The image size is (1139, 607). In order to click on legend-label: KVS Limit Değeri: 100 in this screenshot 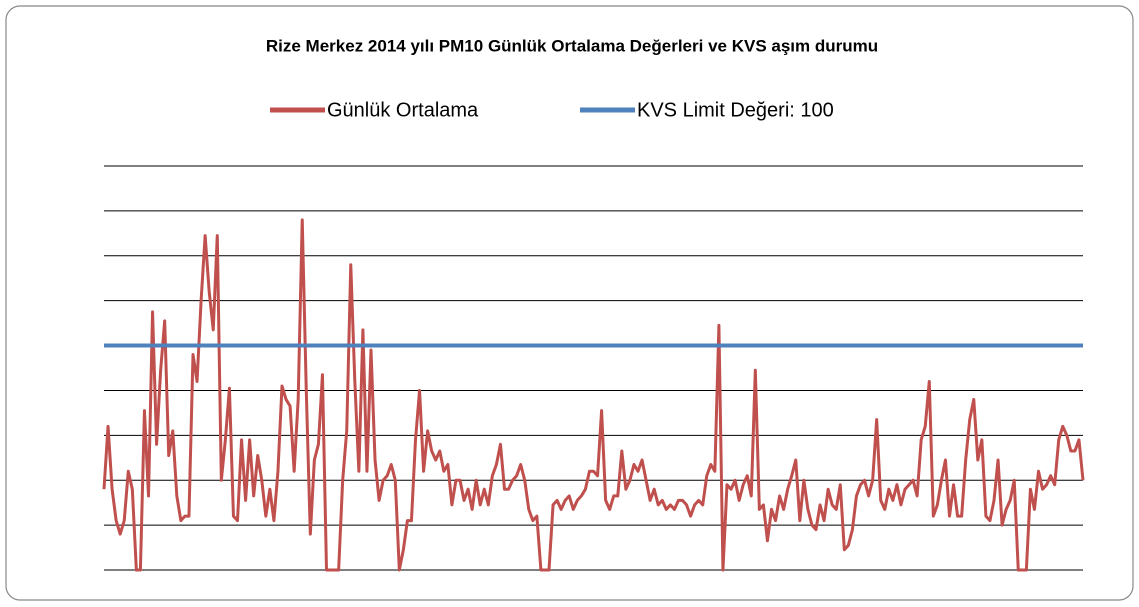, I will do `click(735, 110)`.